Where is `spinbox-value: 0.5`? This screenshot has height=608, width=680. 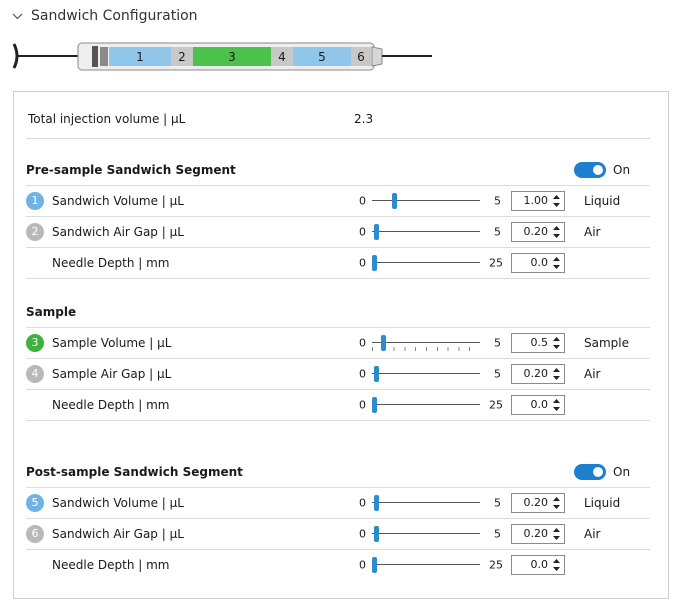
spinbox-value: 0.5 is located at coordinates (539, 342).